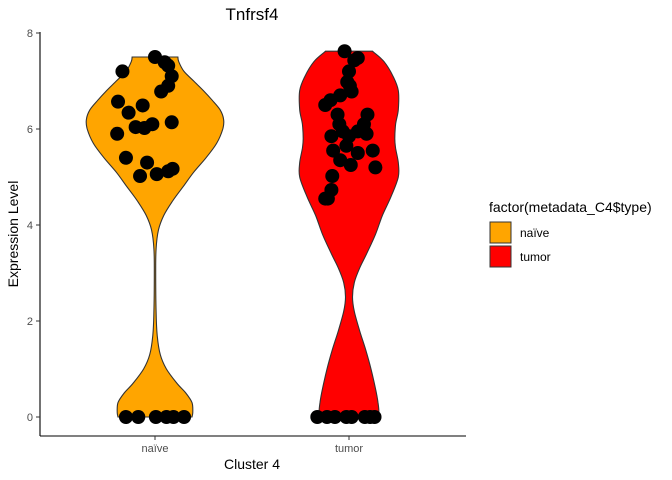 The height and width of the screenshot is (480, 672). What do you see at coordinates (252, 445) in the screenshot?
I see `x-ticks: naïve tumor` at bounding box center [252, 445].